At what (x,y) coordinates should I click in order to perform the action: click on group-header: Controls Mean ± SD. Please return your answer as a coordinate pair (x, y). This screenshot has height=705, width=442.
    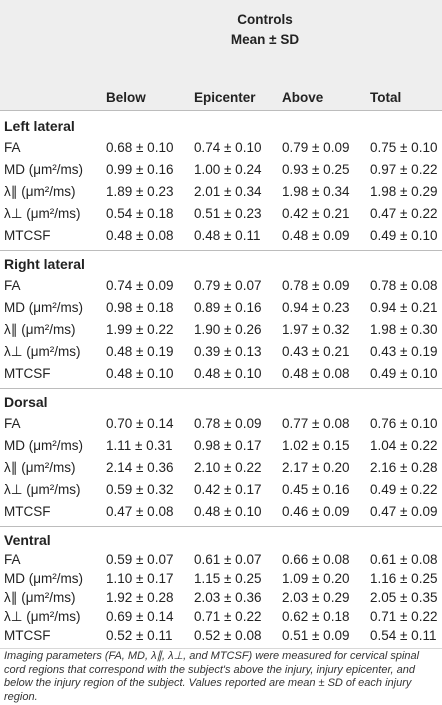
    Looking at the image, I should click on (265, 30).